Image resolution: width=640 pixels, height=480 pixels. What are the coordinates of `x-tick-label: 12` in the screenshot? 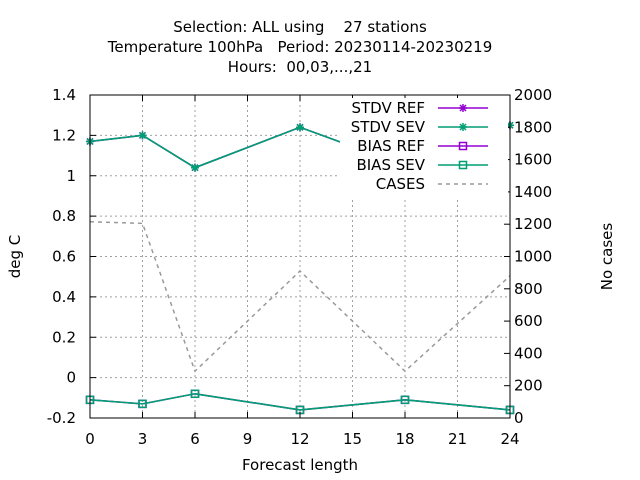 It's located at (299, 439).